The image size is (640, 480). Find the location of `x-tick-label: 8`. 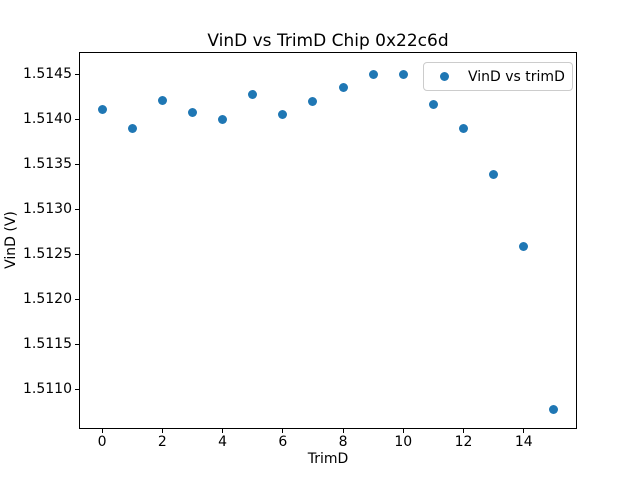

x-tick-label: 8 is located at coordinates (343, 441).